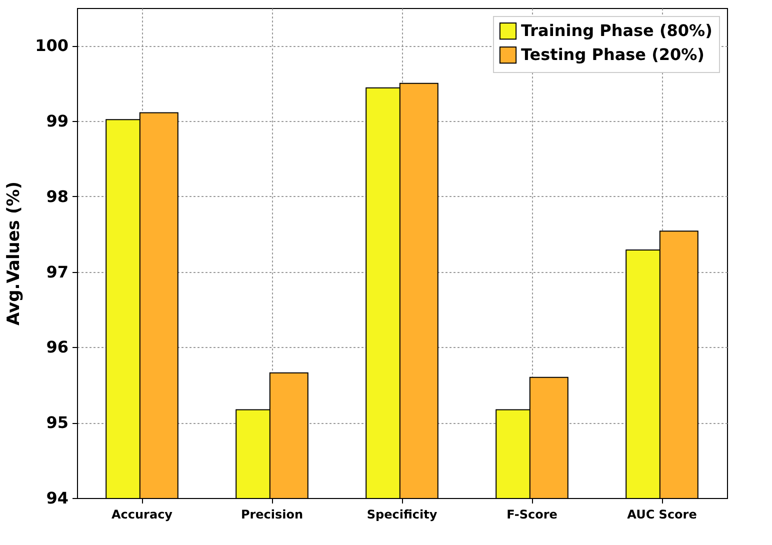  What do you see at coordinates (142, 515) in the screenshot?
I see `x-tick-label: Accuracy` at bounding box center [142, 515].